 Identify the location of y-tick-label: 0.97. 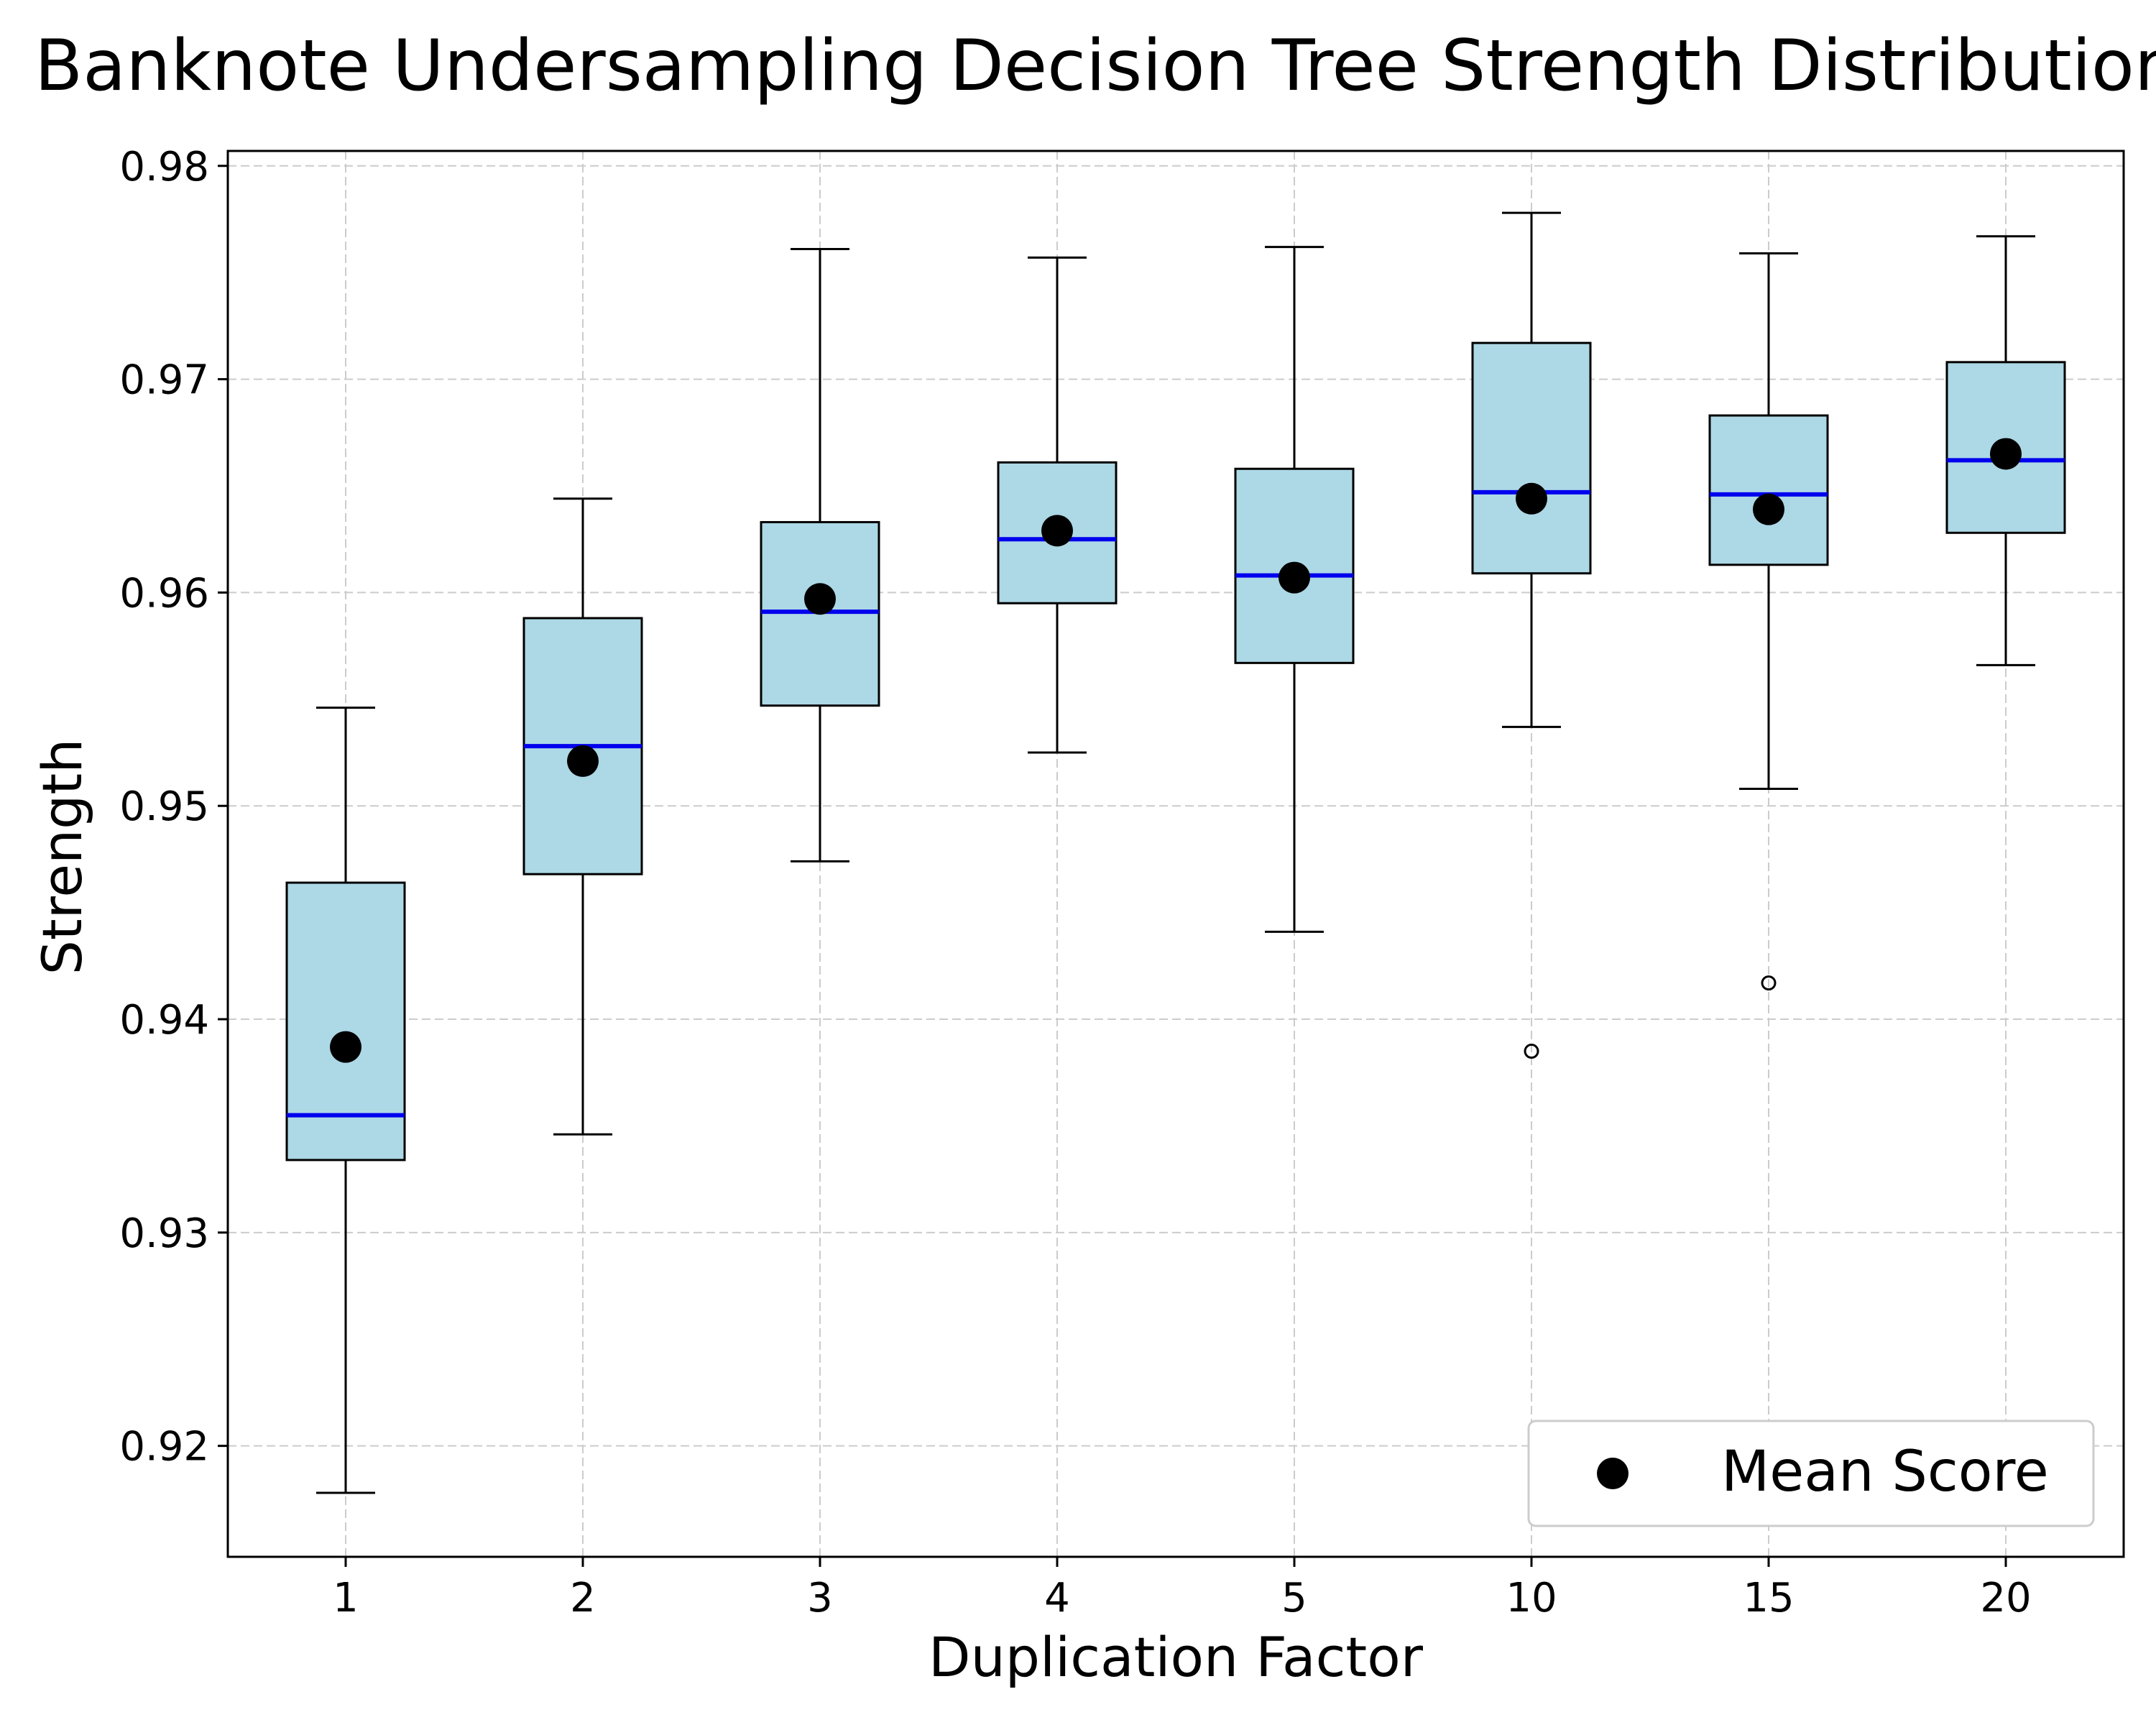
(164, 380).